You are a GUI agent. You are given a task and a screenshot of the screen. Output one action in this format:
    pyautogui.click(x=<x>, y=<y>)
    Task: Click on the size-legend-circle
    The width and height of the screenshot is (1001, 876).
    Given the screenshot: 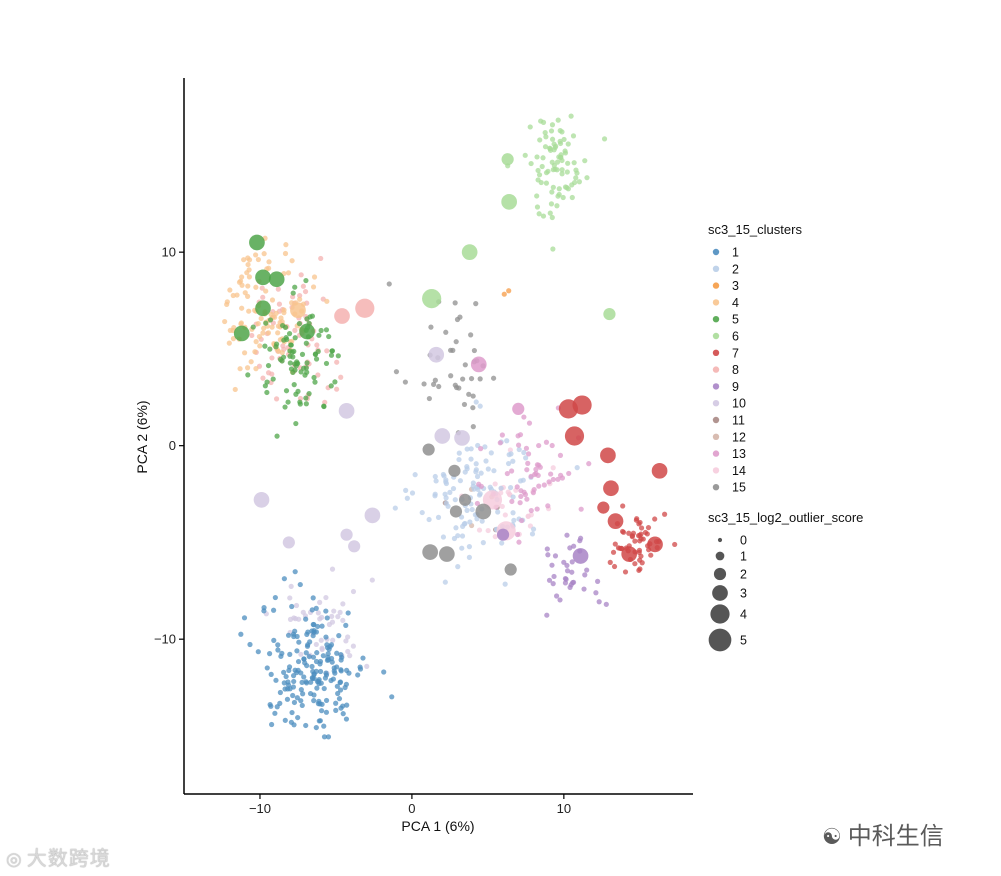 What is the action you would take?
    pyautogui.click(x=720, y=593)
    